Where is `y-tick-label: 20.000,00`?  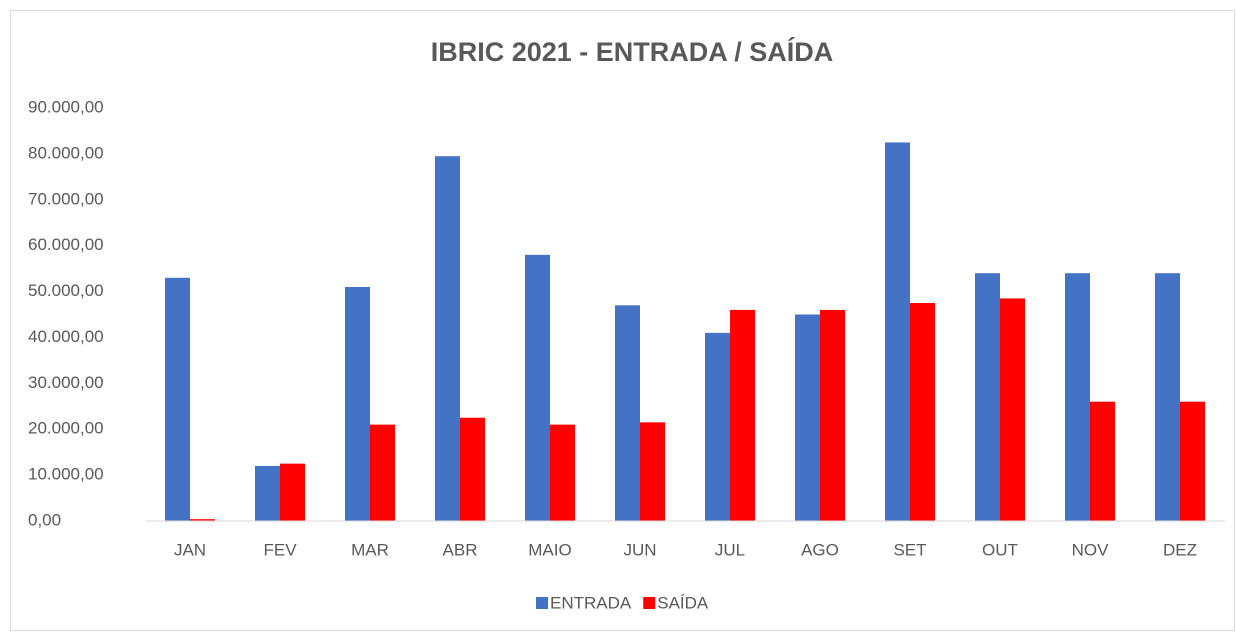
y-tick-label: 20.000,00 is located at coordinates (66, 428).